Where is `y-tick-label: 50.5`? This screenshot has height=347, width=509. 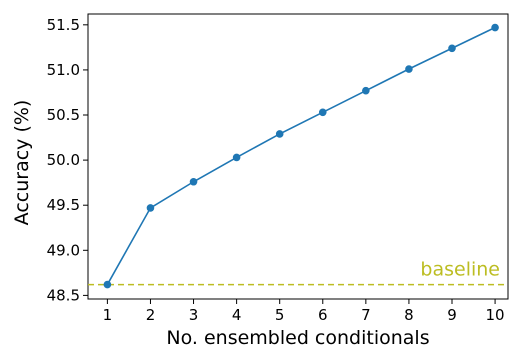 y-tick-label: 50.5 is located at coordinates (63, 115).